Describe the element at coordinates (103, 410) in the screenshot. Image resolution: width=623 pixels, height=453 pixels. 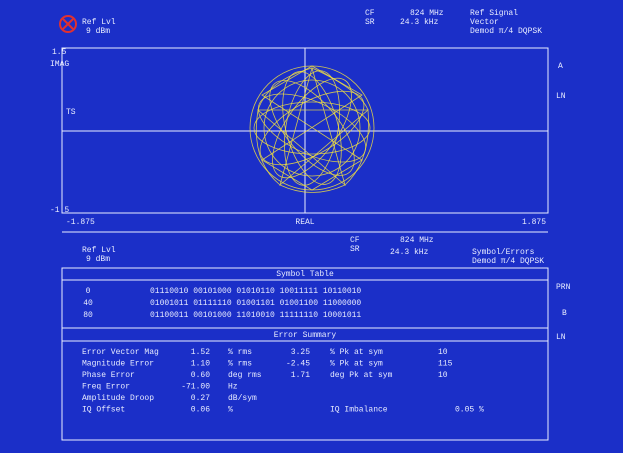
I see `error-cell: IQ Offset` at that location.